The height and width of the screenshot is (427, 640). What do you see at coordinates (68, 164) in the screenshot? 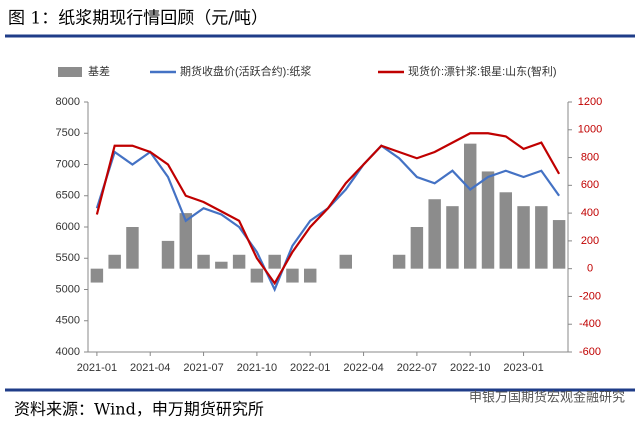
I see `y-tick-label: 7000` at bounding box center [68, 164].